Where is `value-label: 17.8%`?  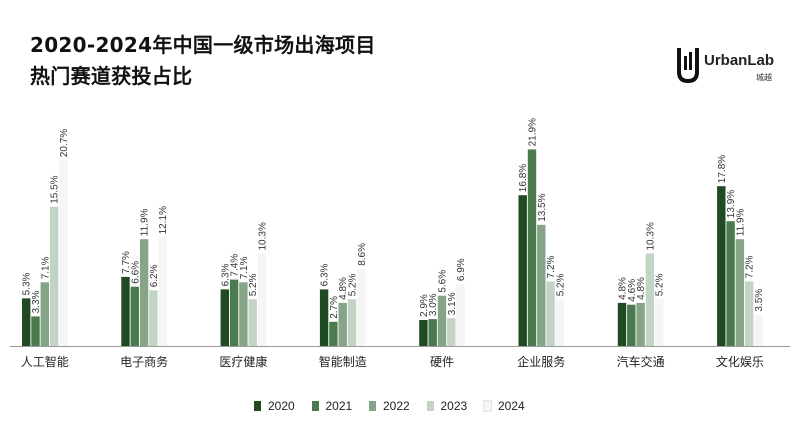 value-label: 17.8% is located at coordinates (722, 169).